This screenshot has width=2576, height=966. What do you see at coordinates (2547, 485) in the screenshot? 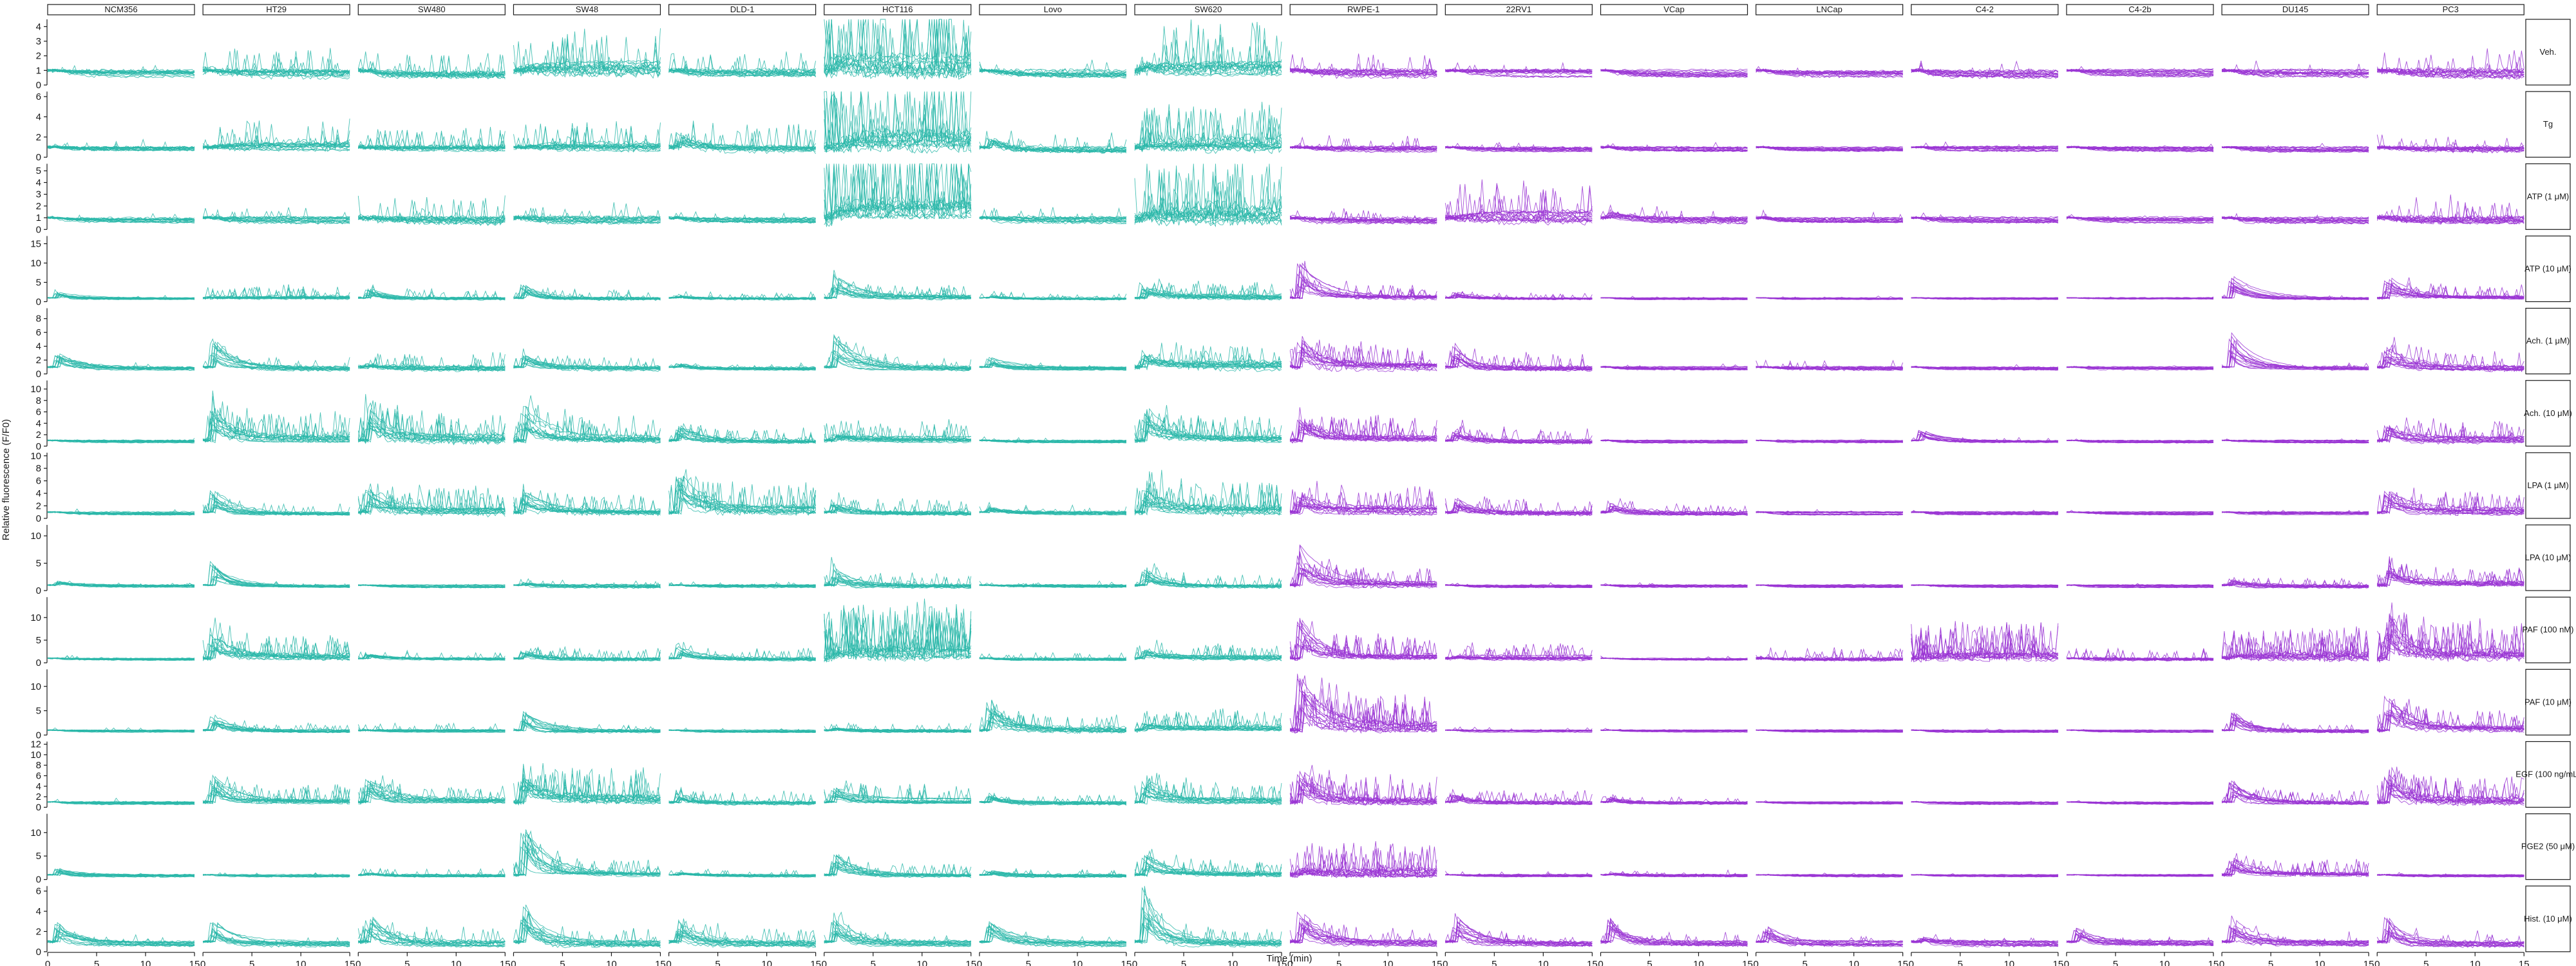
I see `row-label: LPA (1 μM)` at bounding box center [2547, 485].